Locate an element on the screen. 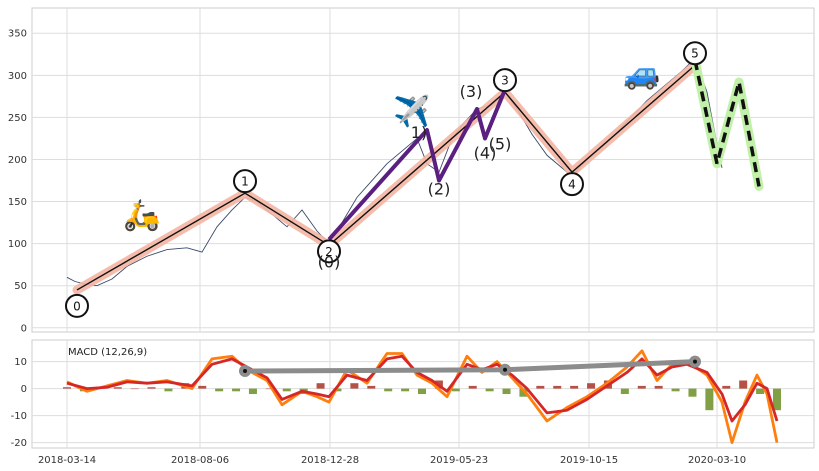 The width and height of the screenshot is (819, 471). wave-sub-label-1: 1) is located at coordinates (419, 132).